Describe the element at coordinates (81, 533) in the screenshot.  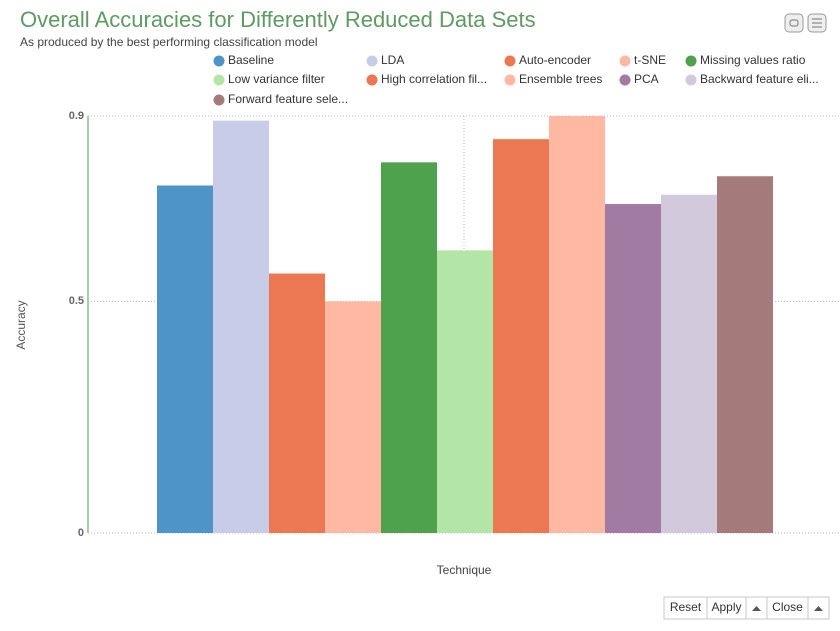
I see `y-tick-label: 0` at that location.